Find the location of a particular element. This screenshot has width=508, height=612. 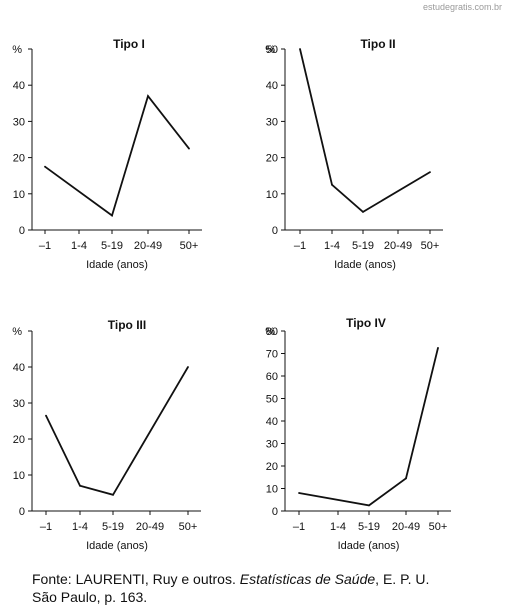

chart-title: Tipo III is located at coordinates (127, 325).